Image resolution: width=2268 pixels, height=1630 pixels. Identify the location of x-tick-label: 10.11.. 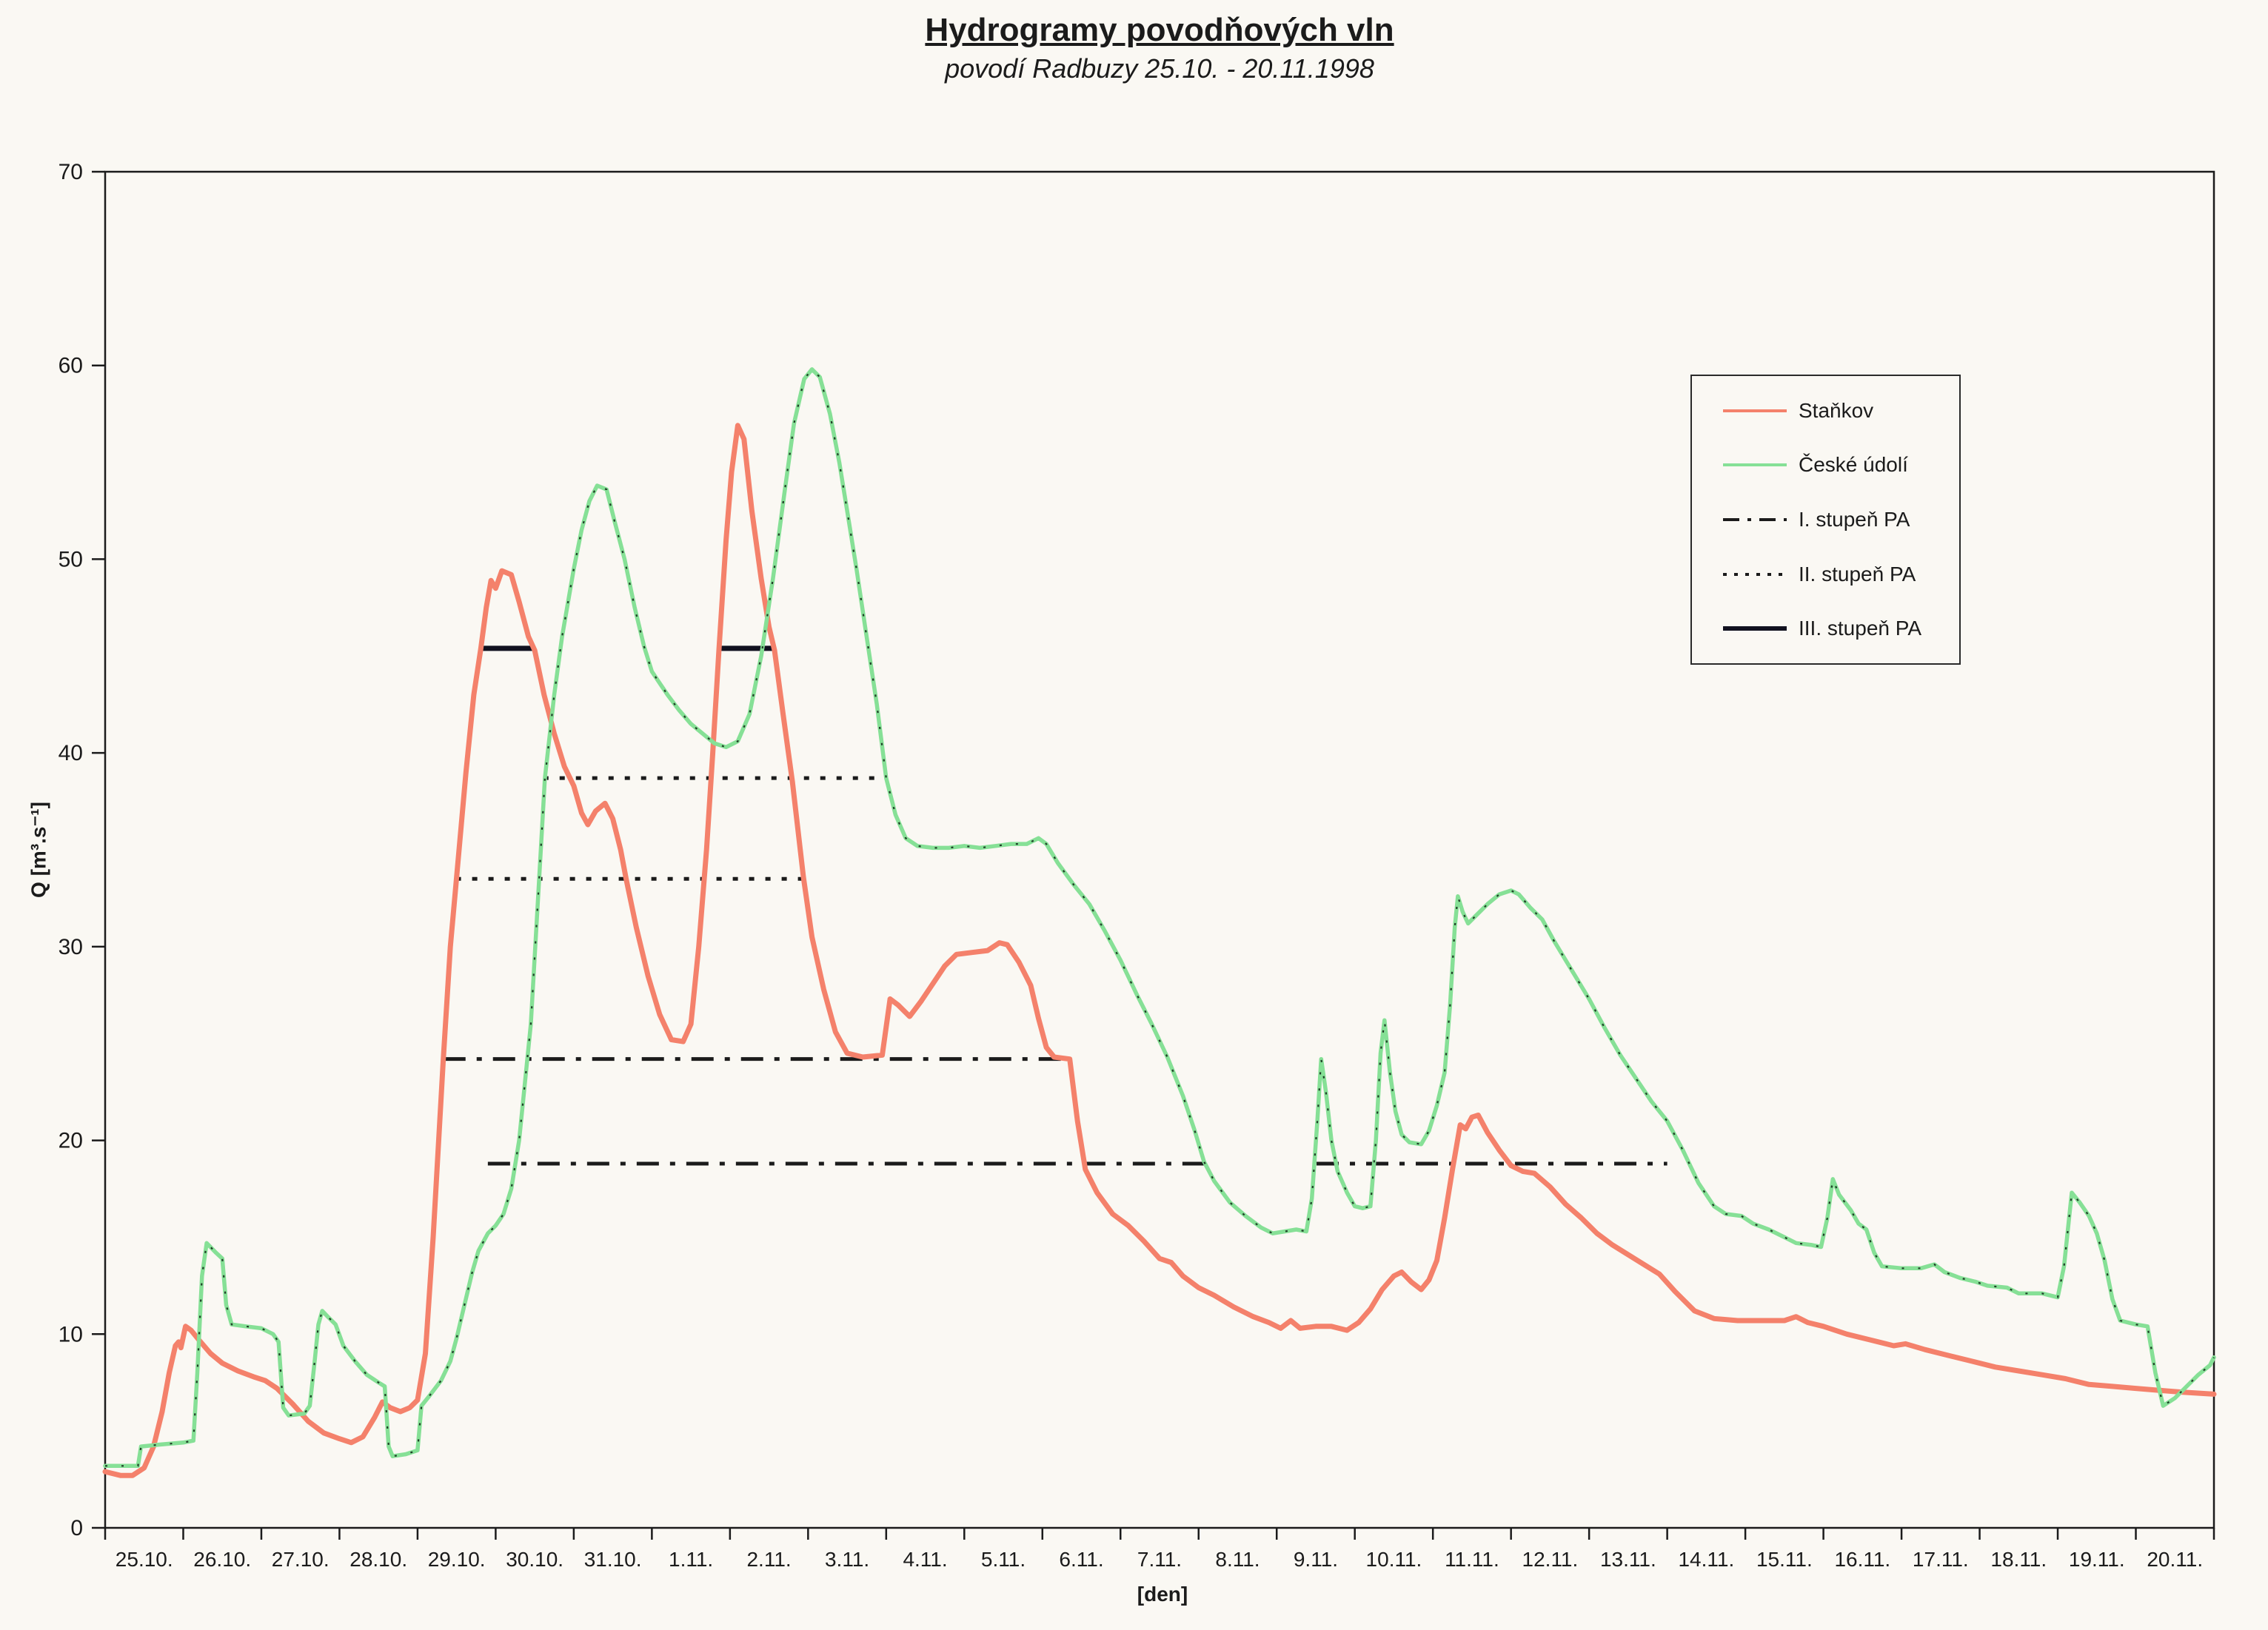
(1394, 1560).